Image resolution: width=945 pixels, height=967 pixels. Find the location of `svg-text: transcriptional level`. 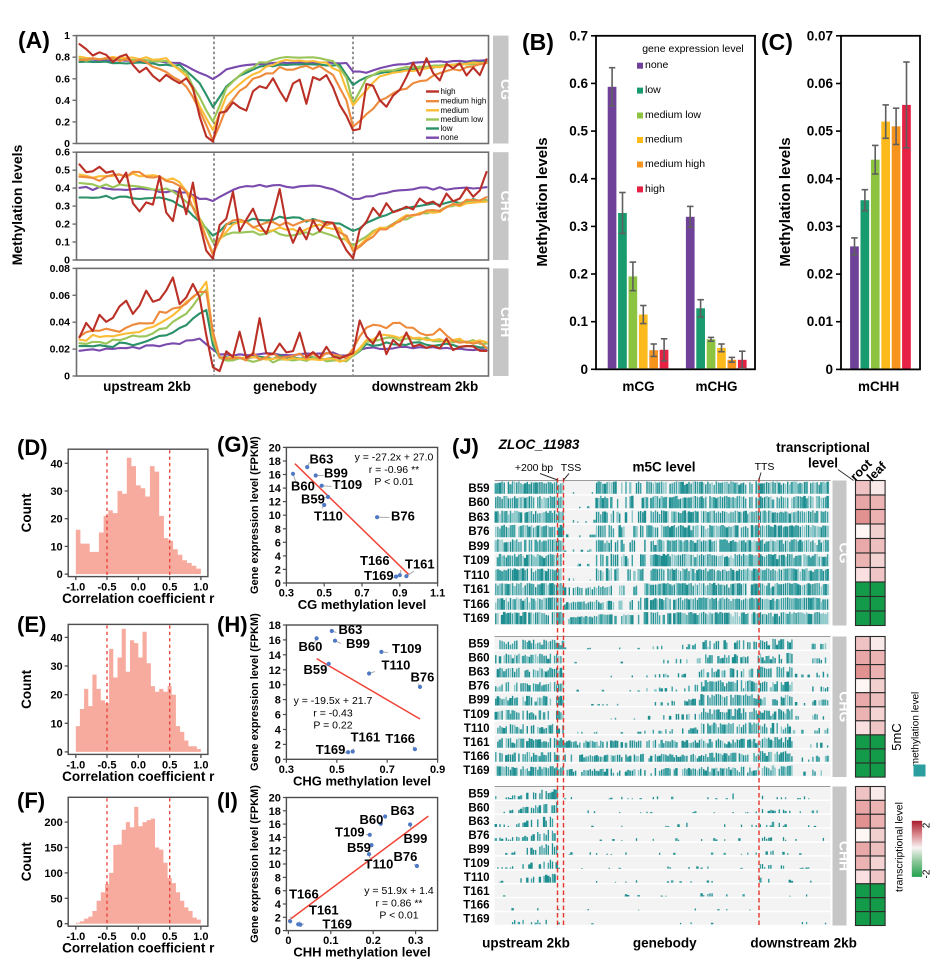

svg-text: transcriptional level is located at coordinates (900, 847).